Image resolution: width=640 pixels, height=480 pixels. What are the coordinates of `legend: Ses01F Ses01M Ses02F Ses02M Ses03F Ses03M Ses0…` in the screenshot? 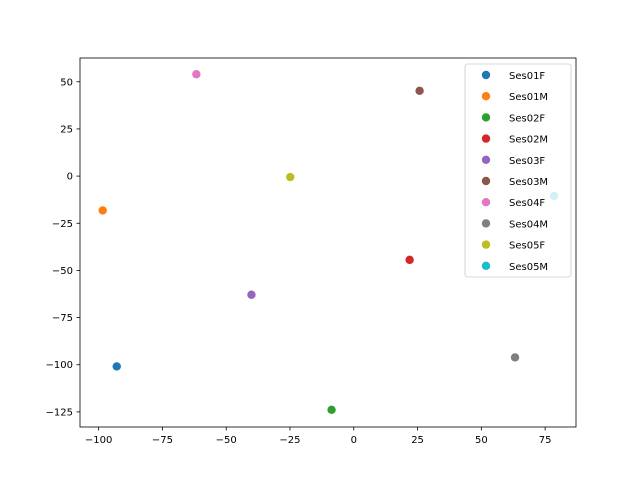 It's located at (518, 170).